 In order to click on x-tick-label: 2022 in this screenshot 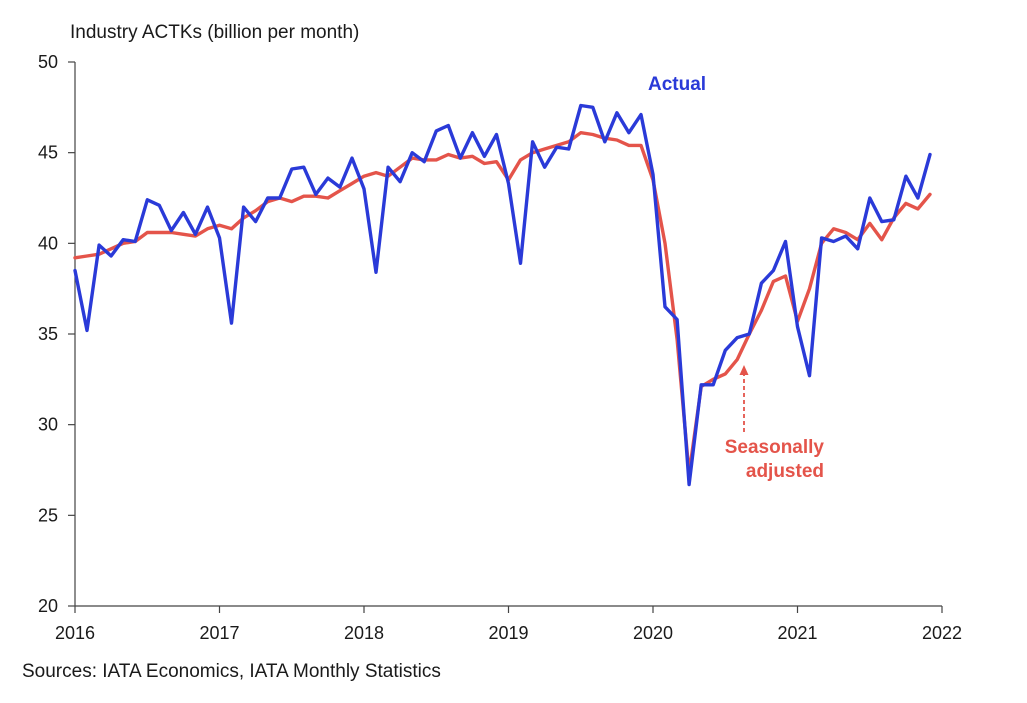, I will do `click(942, 633)`.